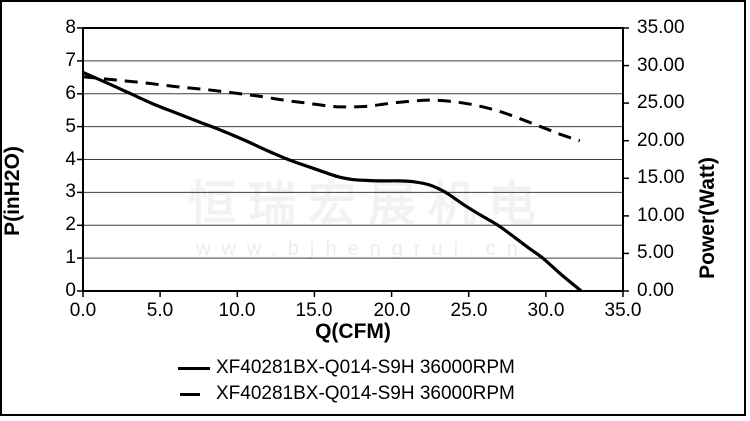 The image size is (750, 421). What do you see at coordinates (331, 109) in the screenshot?
I see `dashed-curve` at bounding box center [331, 109].